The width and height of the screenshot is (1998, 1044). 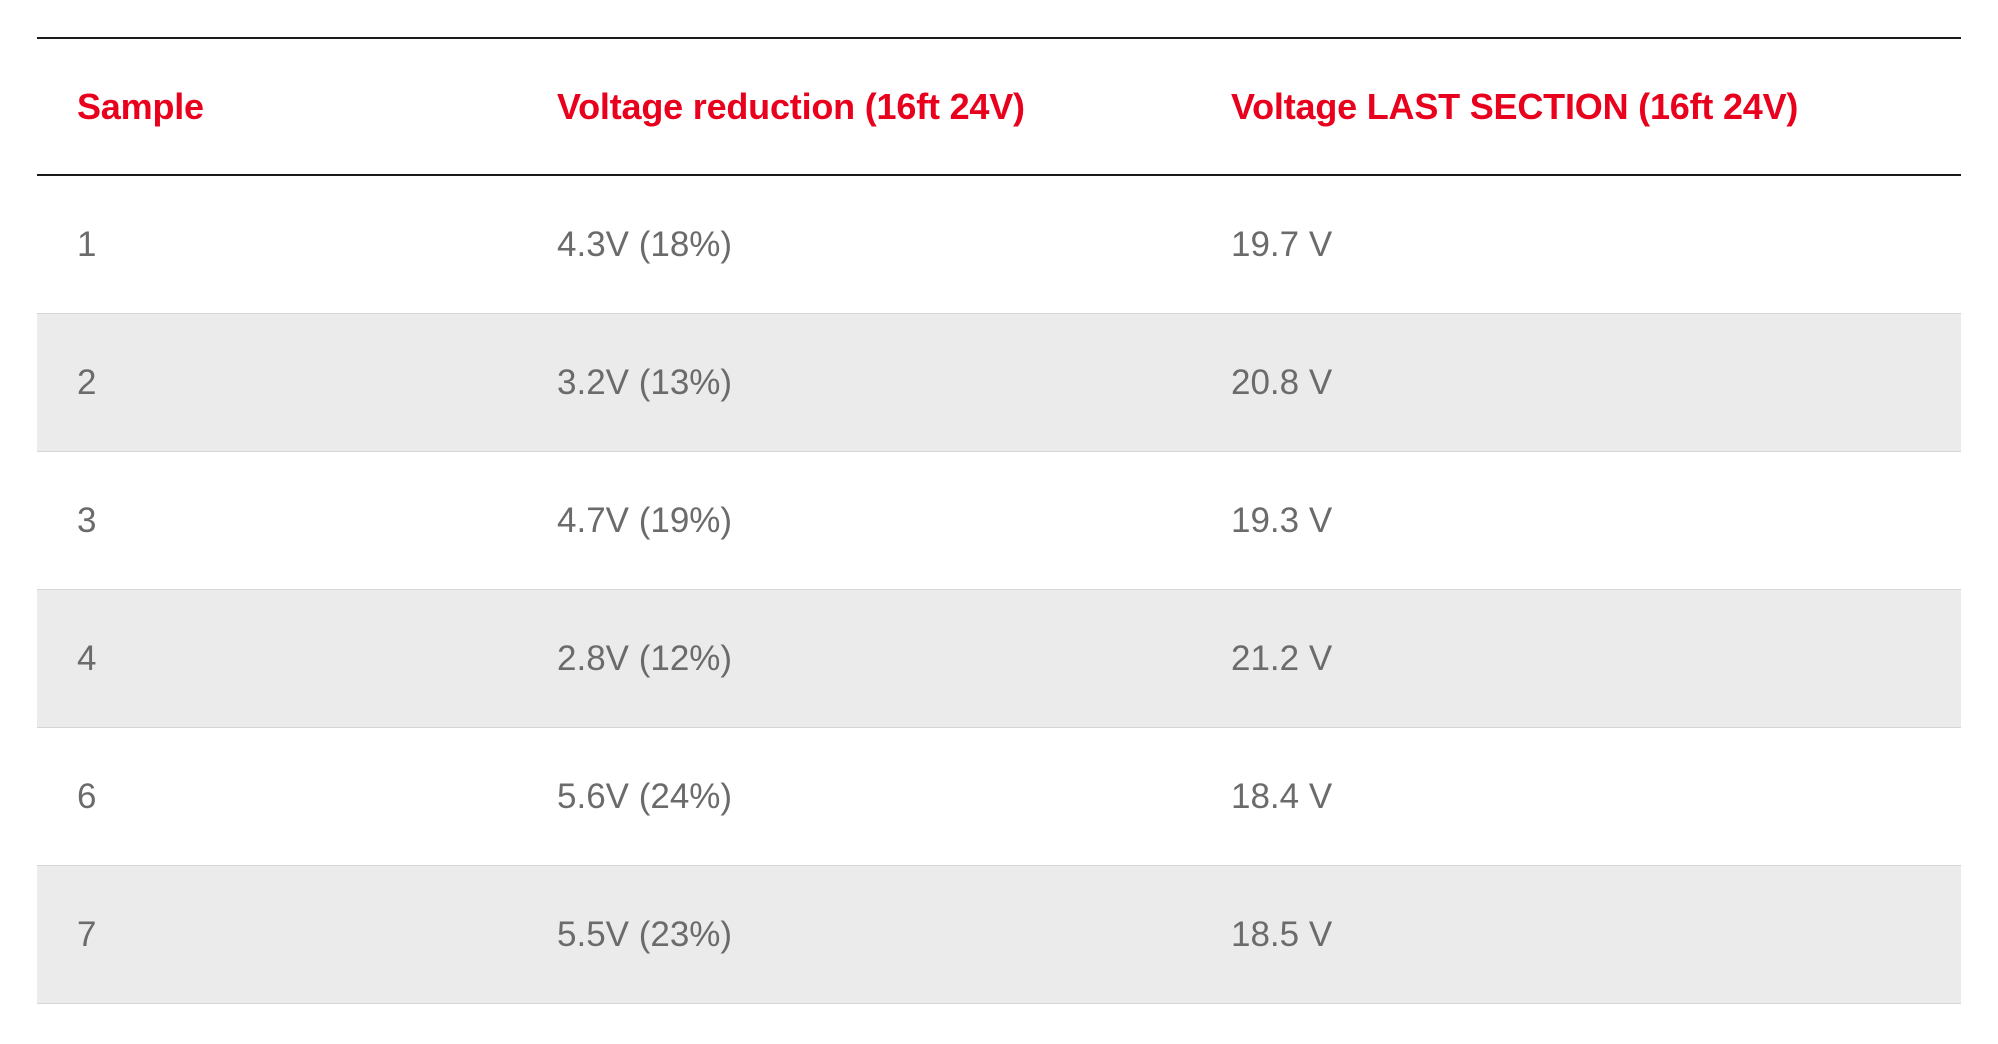 What do you see at coordinates (1282, 658) in the screenshot?
I see `cell-voltage-last-section: 21.2 V` at bounding box center [1282, 658].